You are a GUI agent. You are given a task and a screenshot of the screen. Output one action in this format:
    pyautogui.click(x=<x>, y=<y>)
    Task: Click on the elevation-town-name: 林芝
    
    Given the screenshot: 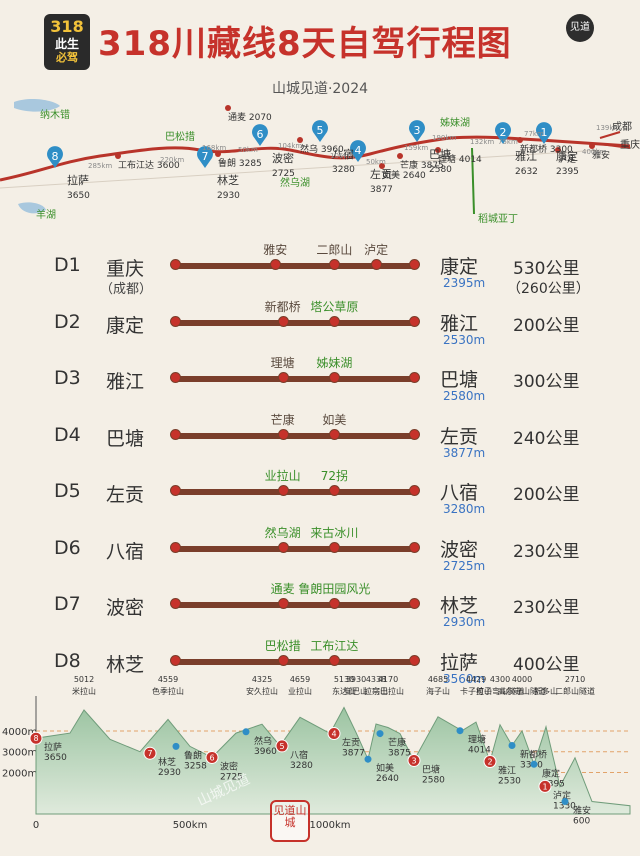 What is the action you would take?
    pyautogui.click(x=167, y=762)
    